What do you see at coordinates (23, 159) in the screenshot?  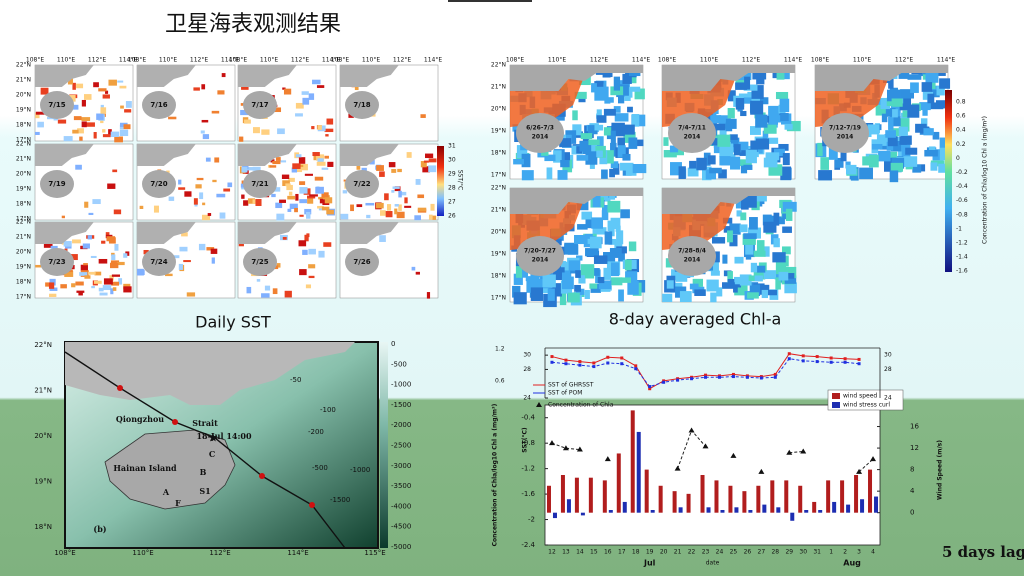 I see `lat-label: 21°N` at bounding box center [23, 159].